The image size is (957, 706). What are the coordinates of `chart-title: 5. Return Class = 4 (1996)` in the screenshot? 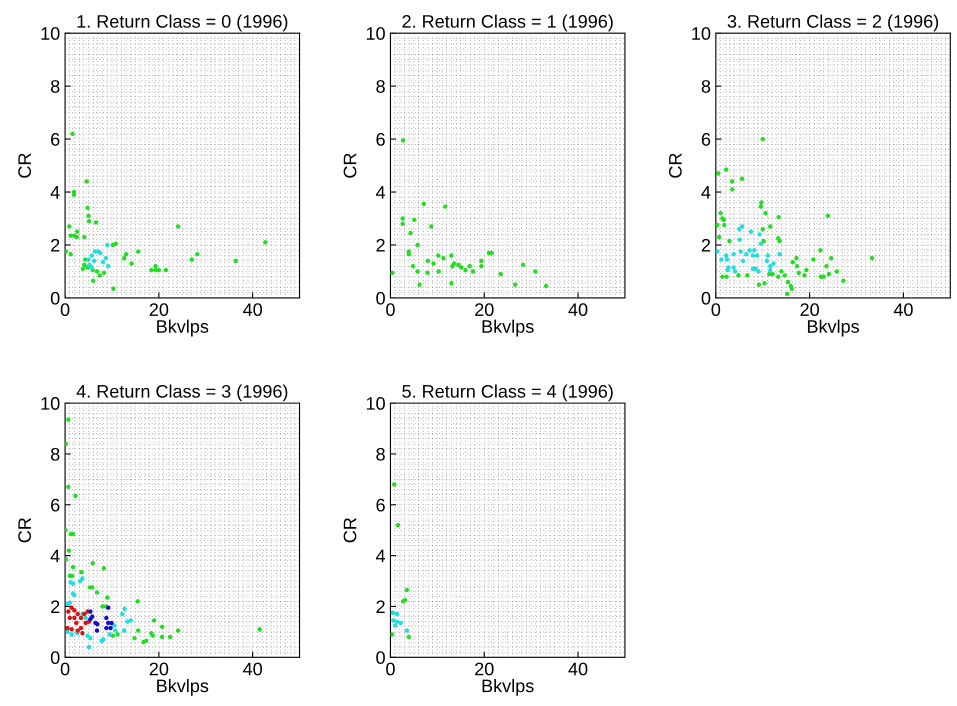 It's located at (507, 393).